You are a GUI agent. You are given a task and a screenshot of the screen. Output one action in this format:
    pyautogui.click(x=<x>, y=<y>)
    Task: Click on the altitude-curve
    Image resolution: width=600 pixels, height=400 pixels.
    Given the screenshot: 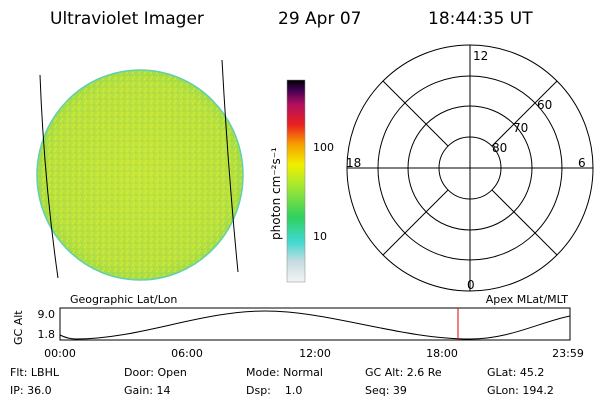 What is the action you would take?
    pyautogui.click(x=315, y=325)
    